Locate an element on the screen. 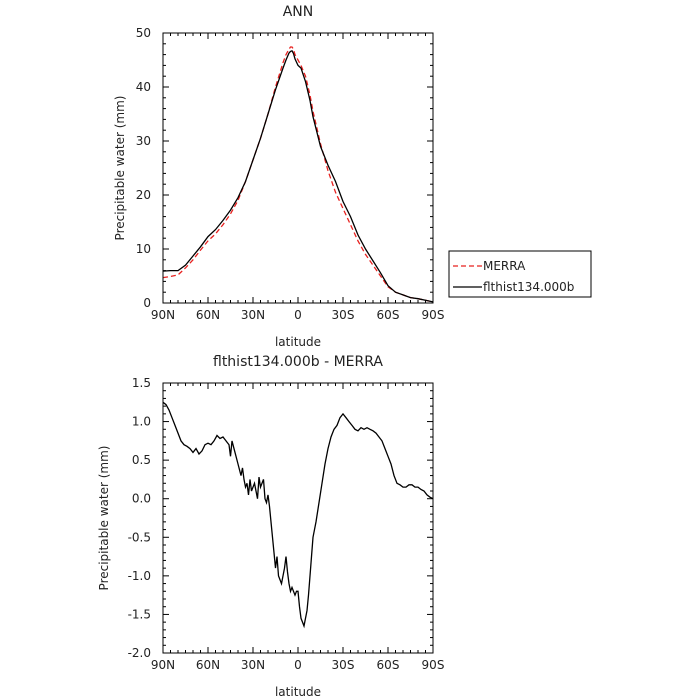 This screenshot has width=700, height=700. legend-label-merra: MERRA is located at coordinates (504, 266).